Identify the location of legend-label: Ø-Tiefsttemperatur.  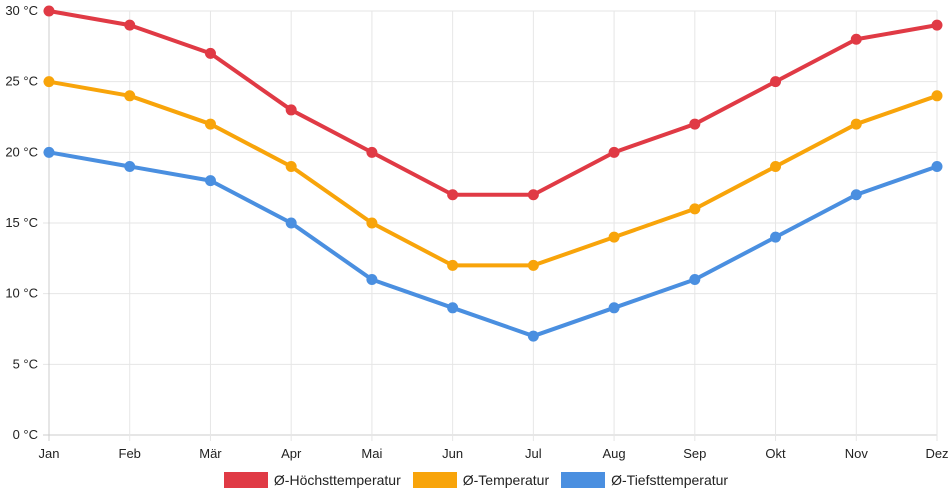
(670, 480).